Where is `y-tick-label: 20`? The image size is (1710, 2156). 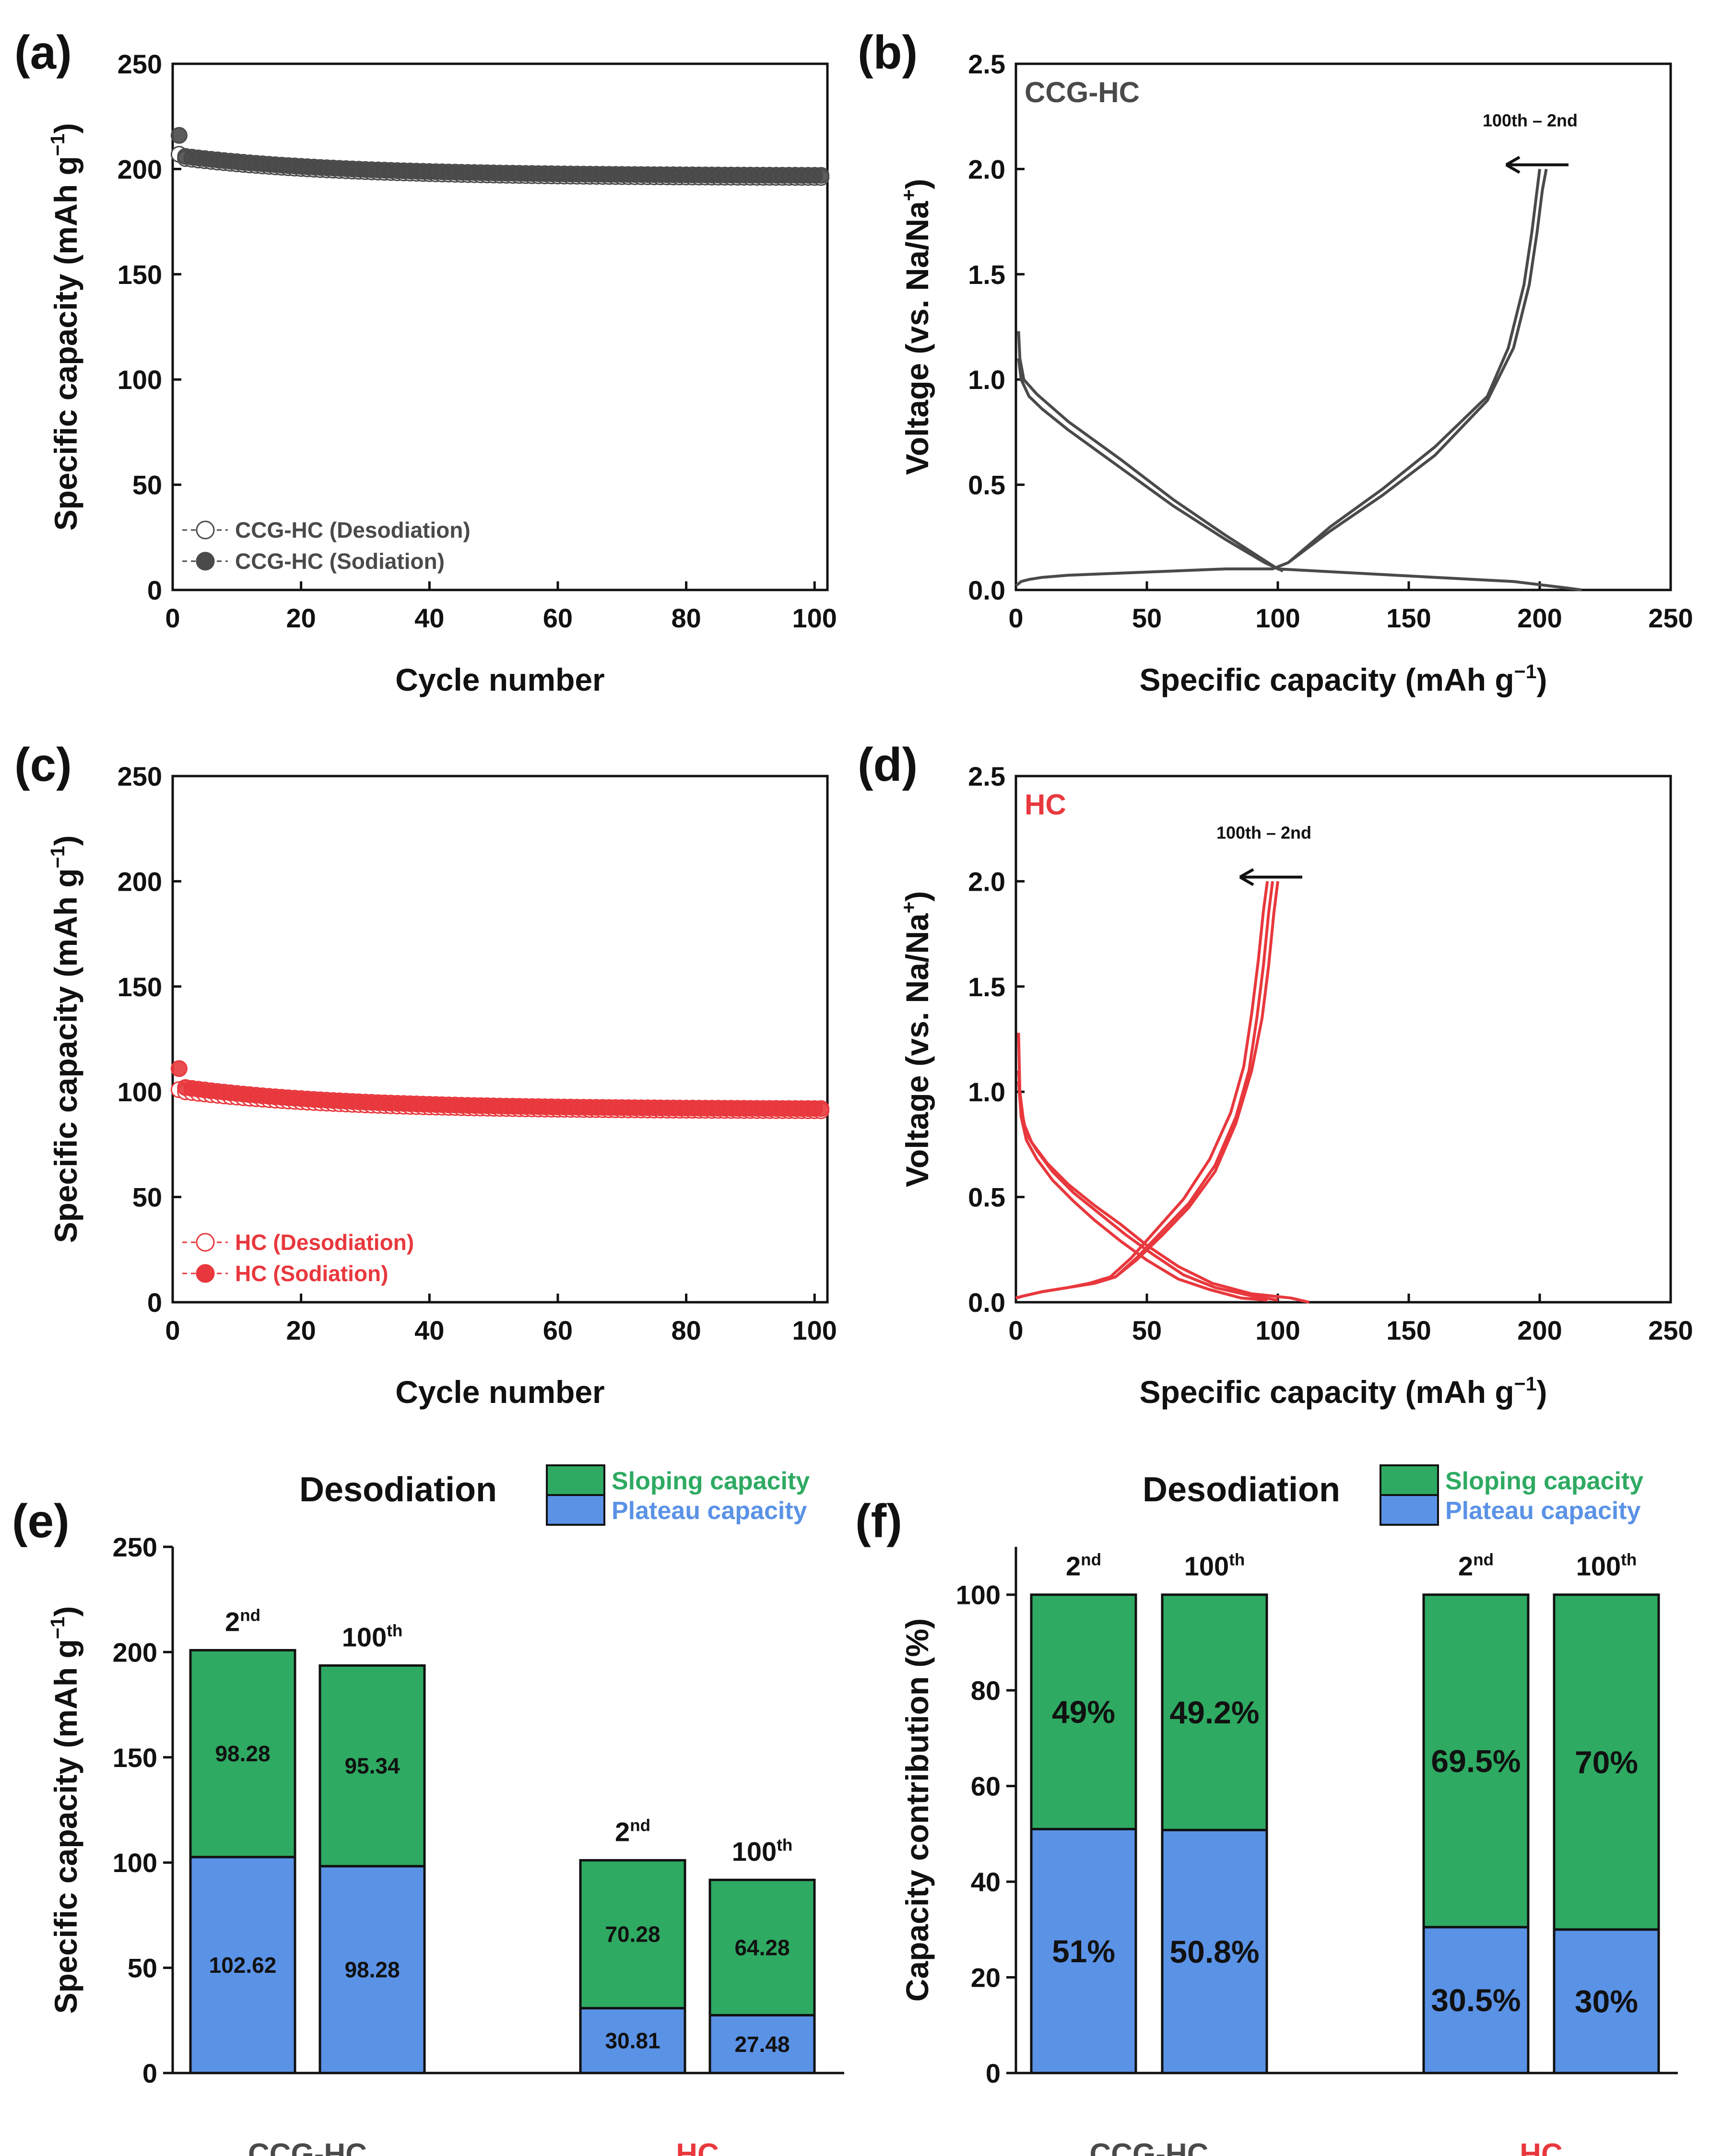 y-tick-label: 20 is located at coordinates (986, 1978).